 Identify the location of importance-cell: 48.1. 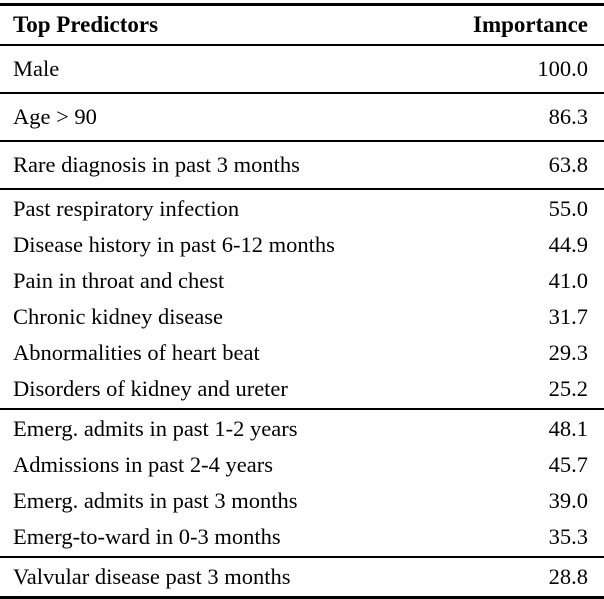
(568, 428).